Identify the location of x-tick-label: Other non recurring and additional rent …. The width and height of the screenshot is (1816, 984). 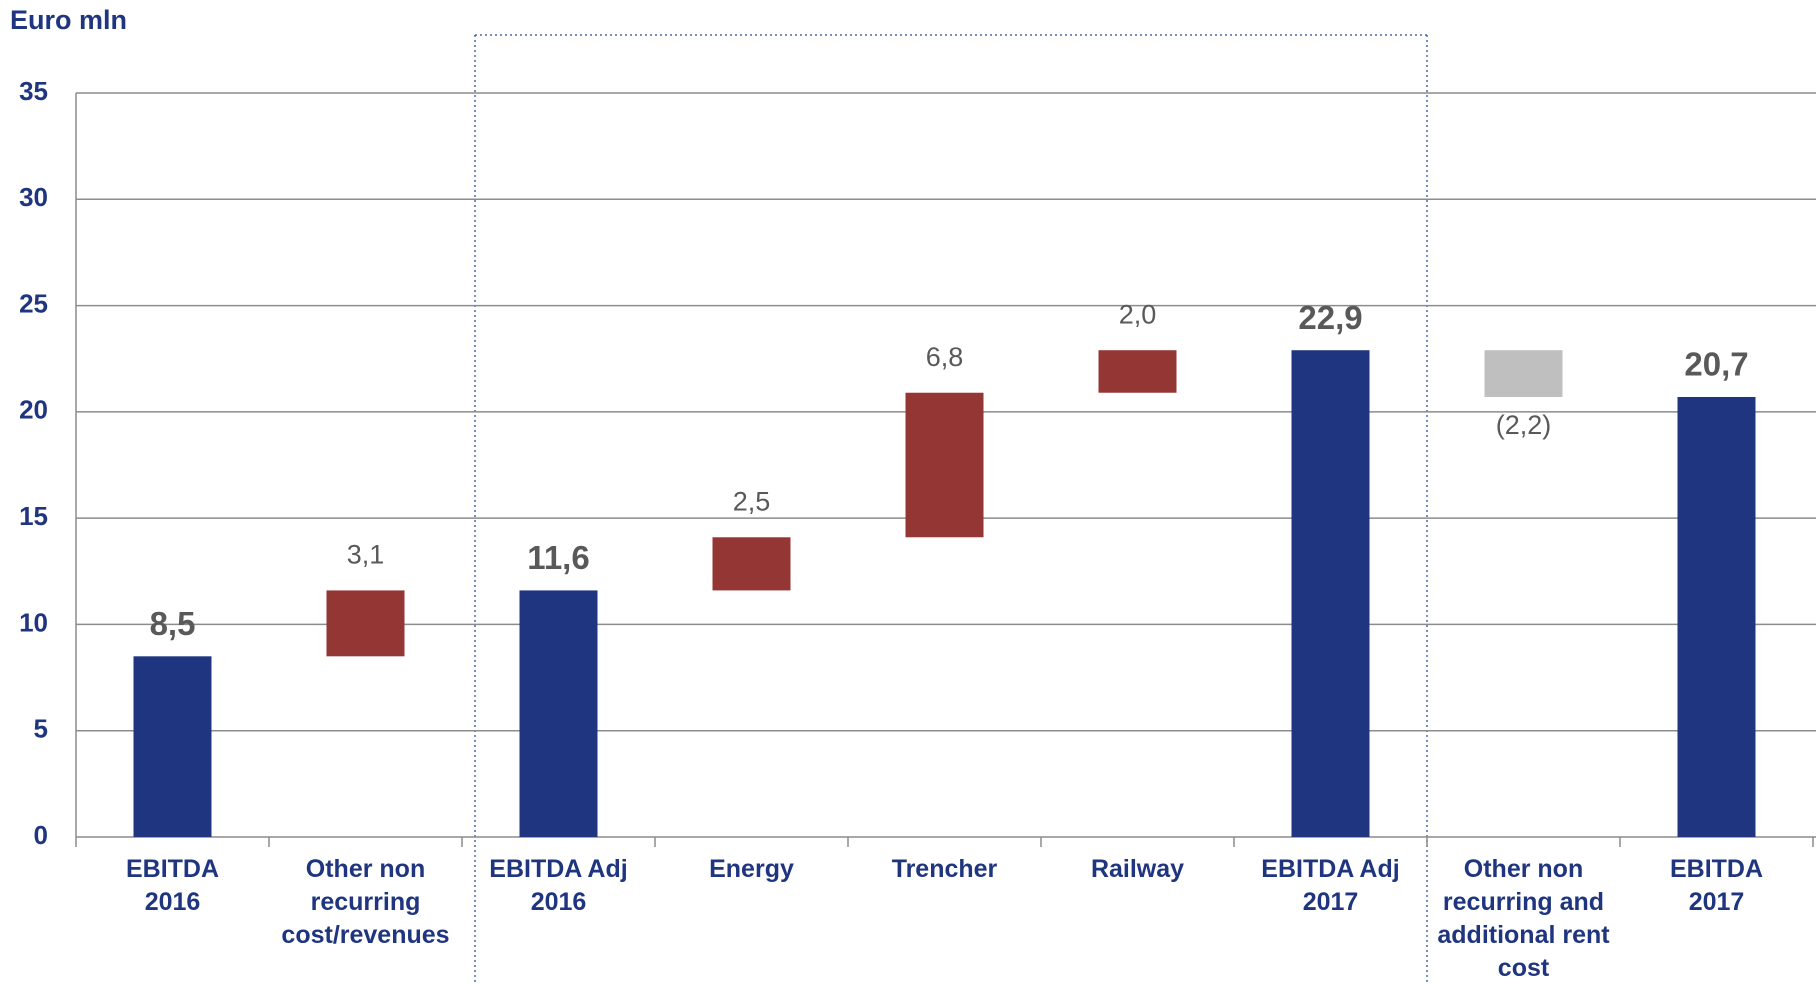
(1523, 918).